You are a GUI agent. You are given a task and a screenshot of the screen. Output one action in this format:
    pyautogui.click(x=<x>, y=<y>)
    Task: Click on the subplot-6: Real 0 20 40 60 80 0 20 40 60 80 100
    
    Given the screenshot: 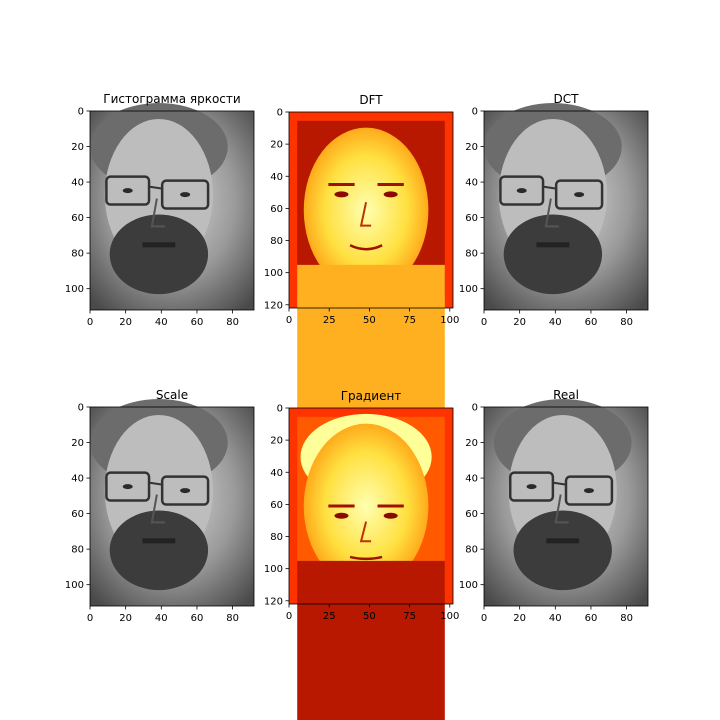 What is the action you would take?
    pyautogui.click(x=554, y=506)
    